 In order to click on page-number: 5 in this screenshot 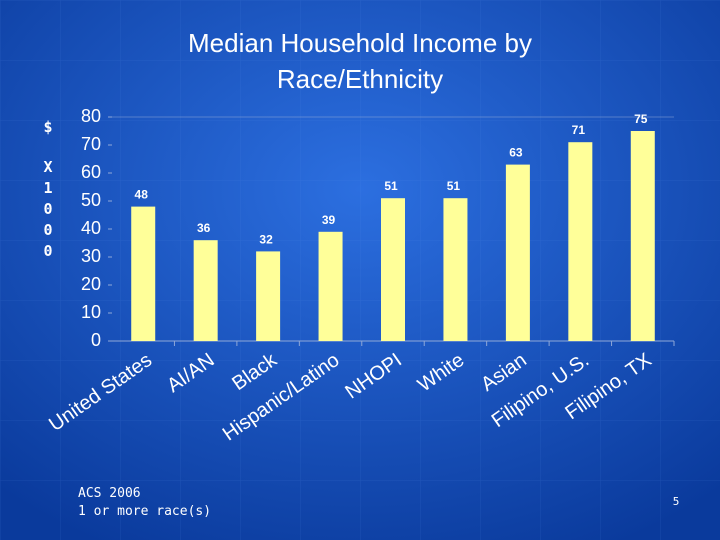, I will do `click(676, 501)`.